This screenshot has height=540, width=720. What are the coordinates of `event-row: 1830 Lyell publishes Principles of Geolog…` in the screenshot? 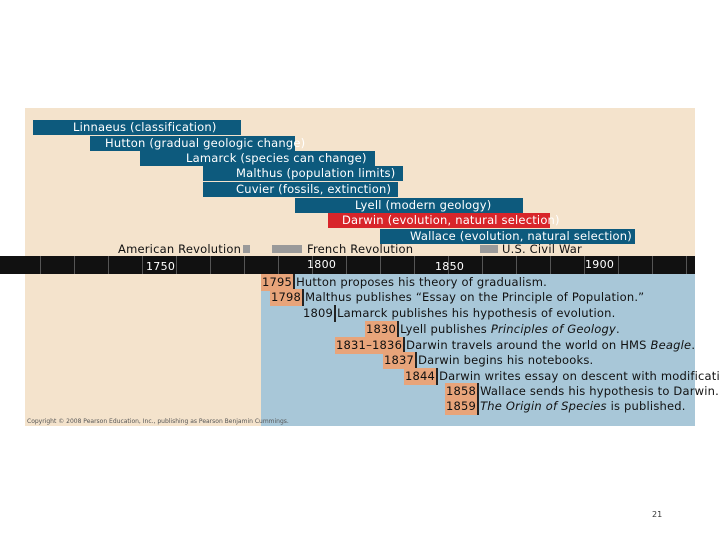 It's located at (492, 329).